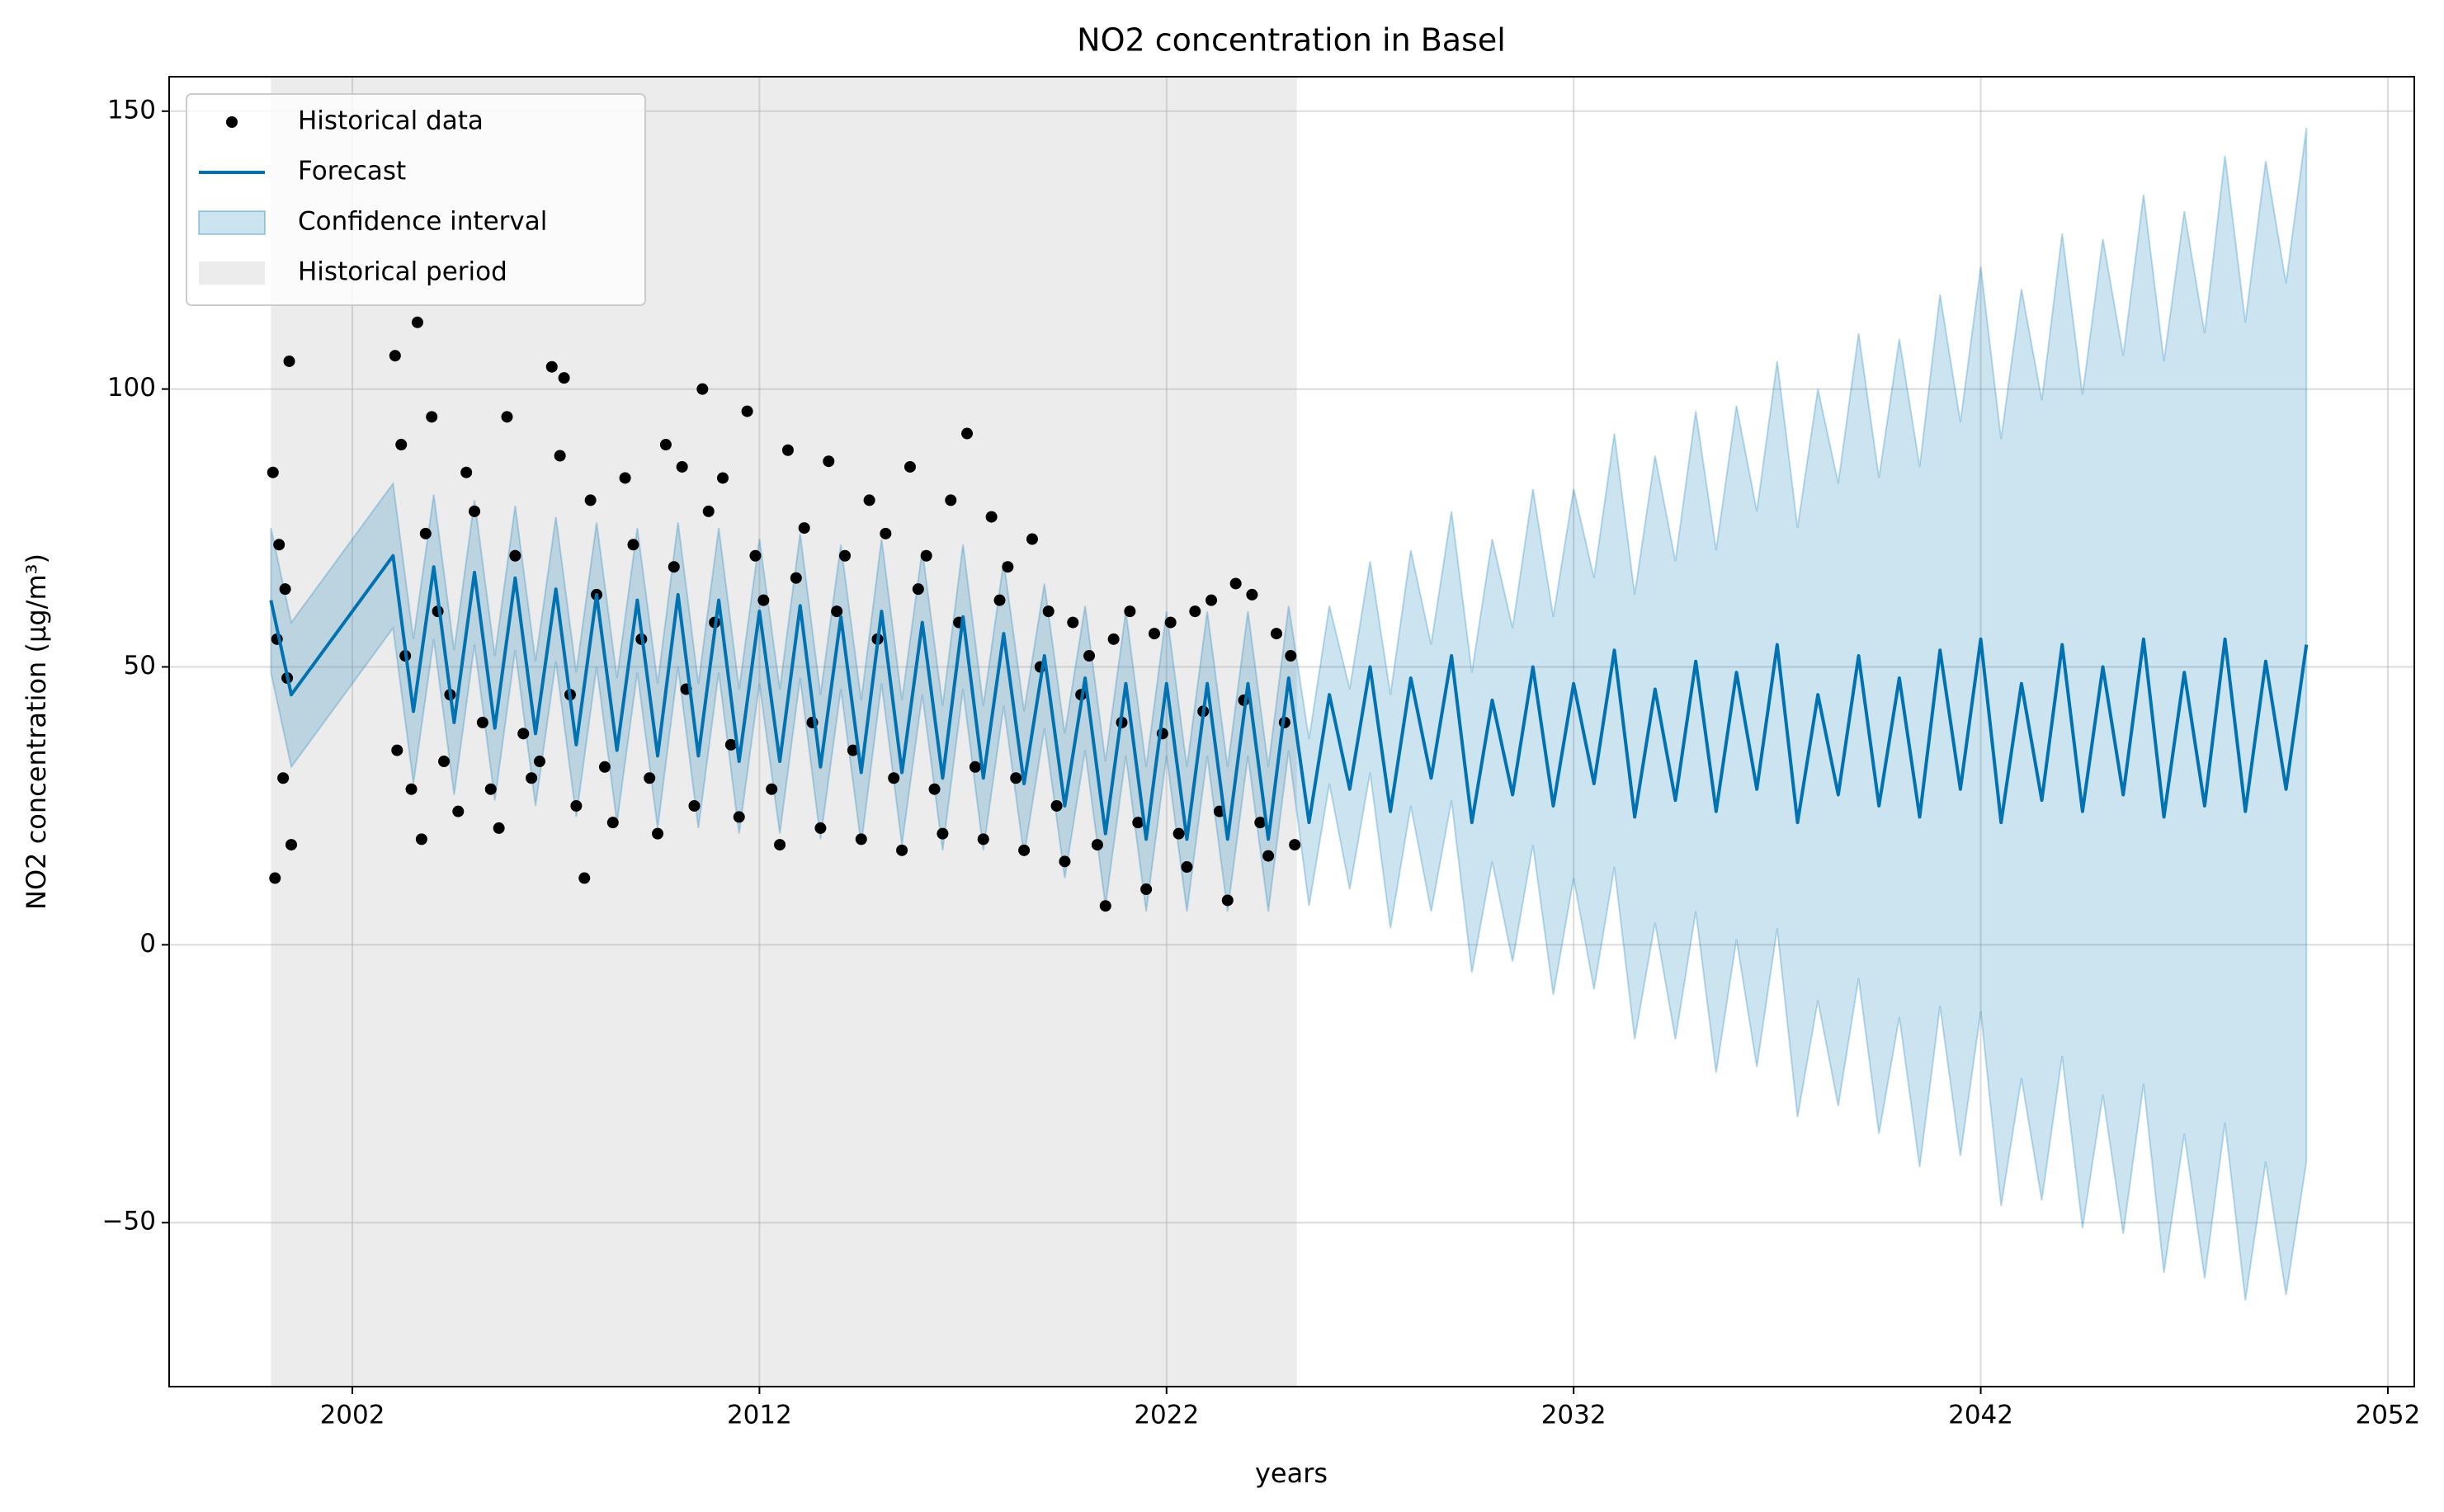  I want to click on legend-label: Forecast, so click(352, 171).